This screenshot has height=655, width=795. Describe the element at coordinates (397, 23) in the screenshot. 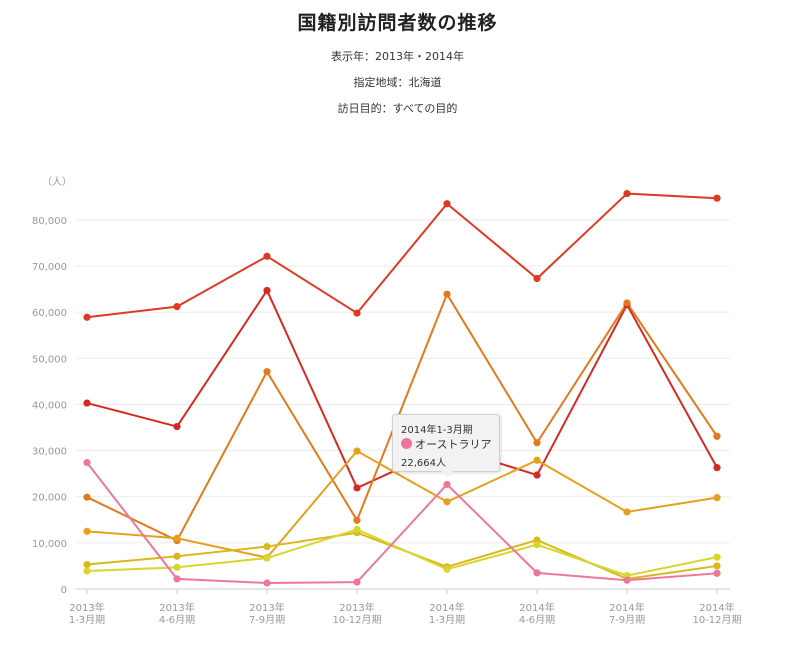

I see `chart-title: 国籍別訪問者数の推移` at that location.